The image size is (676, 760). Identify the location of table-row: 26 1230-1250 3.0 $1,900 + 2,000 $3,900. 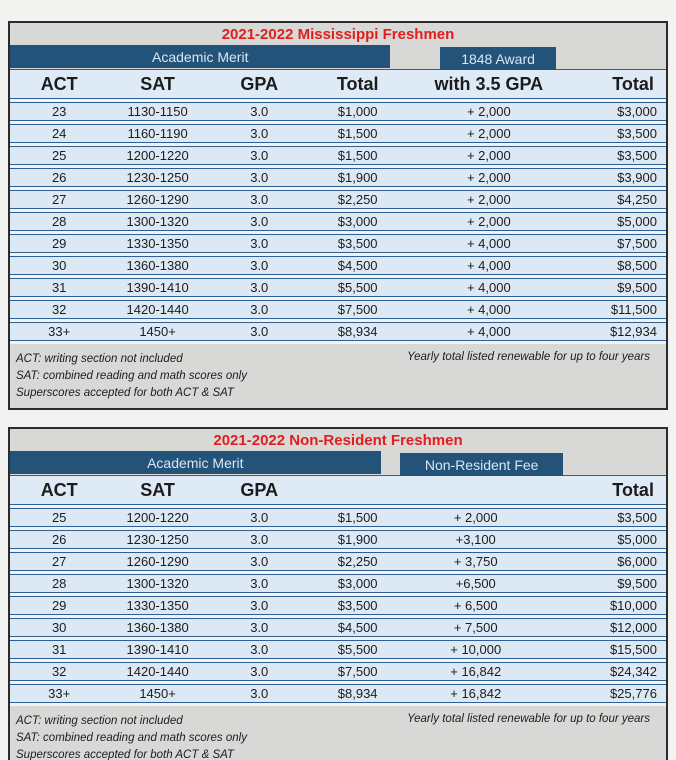
(338, 177).